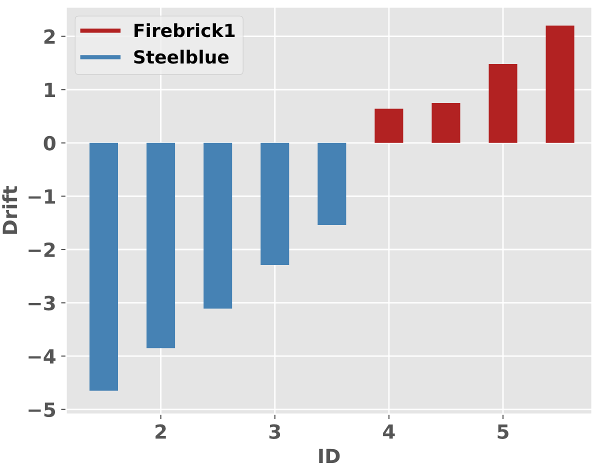 This screenshot has height=468, width=601. What do you see at coordinates (181, 57) in the screenshot?
I see `legend-label: Steelblue` at bounding box center [181, 57].